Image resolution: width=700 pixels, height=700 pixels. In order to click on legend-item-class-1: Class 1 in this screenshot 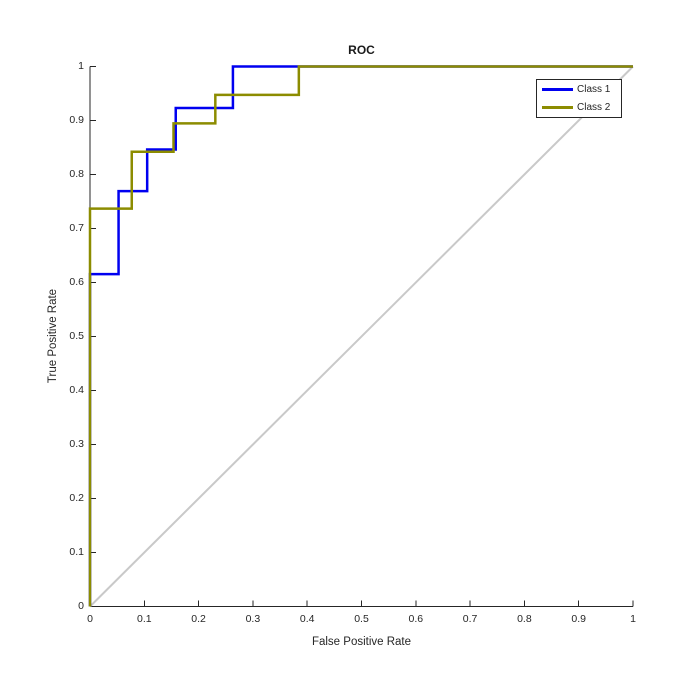, I will do `click(579, 89)`.